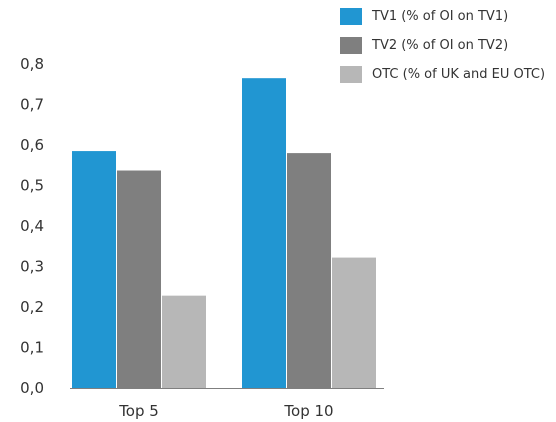 Image resolution: width=556 pixels, height=422 pixels. Describe the element at coordinates (308, 411) in the screenshot. I see `x-tick-label: Top 10` at that location.